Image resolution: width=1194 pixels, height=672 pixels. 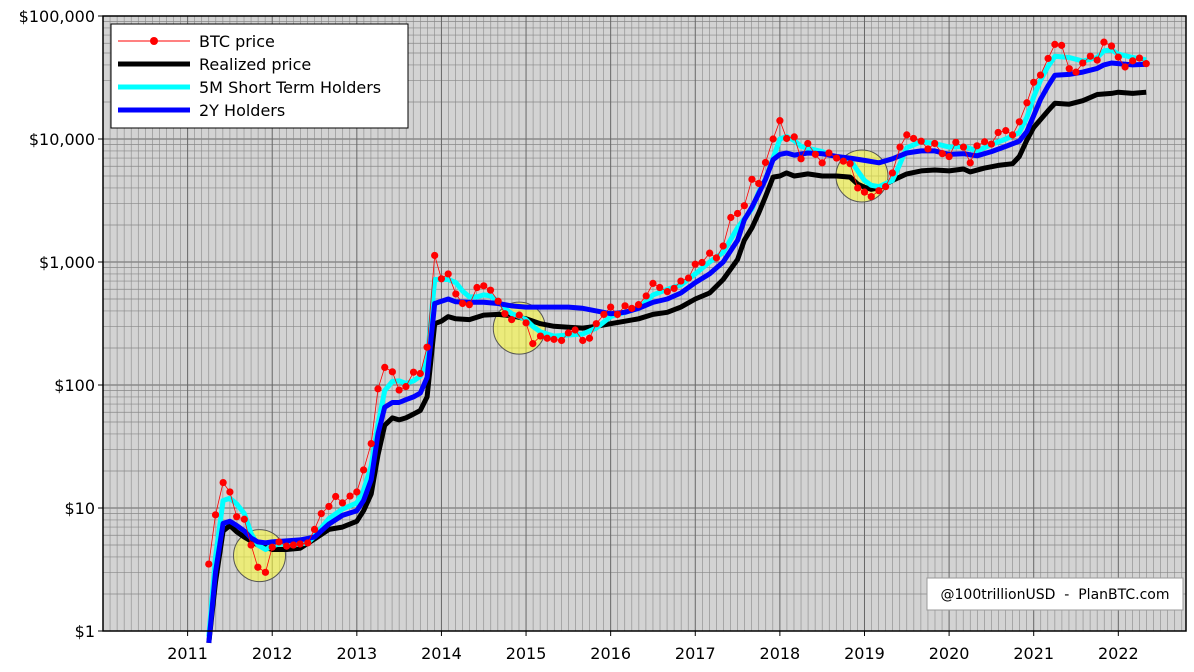 What do you see at coordinates (79, 508) in the screenshot?
I see `y-tick-label: $10` at bounding box center [79, 508].